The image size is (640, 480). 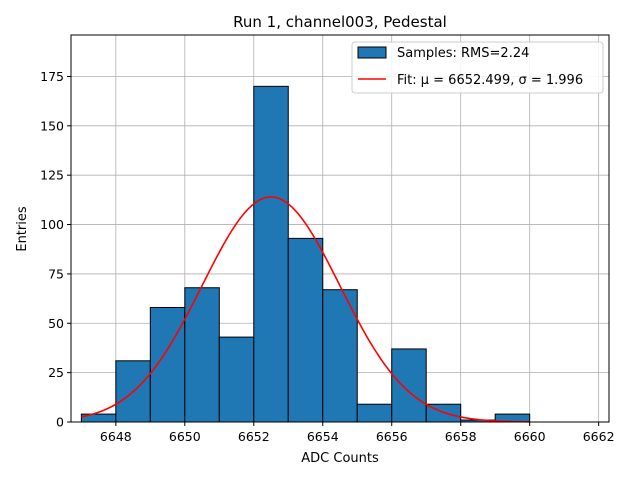 What do you see at coordinates (52, 175) in the screenshot?
I see `y-tick-label: 125` at bounding box center [52, 175].